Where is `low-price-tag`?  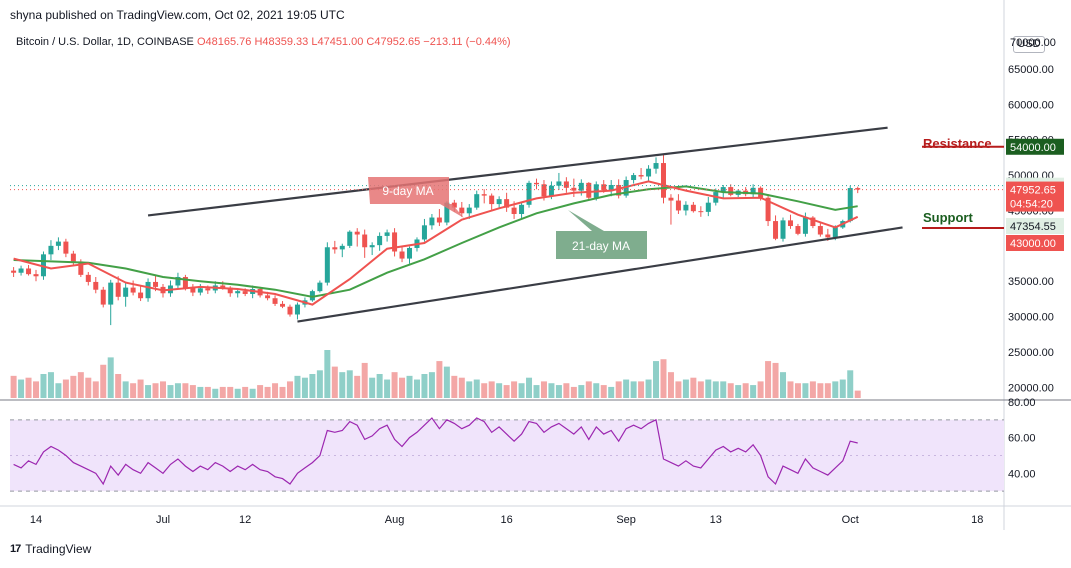 low-price-tag is located at coordinates (1035, 226).